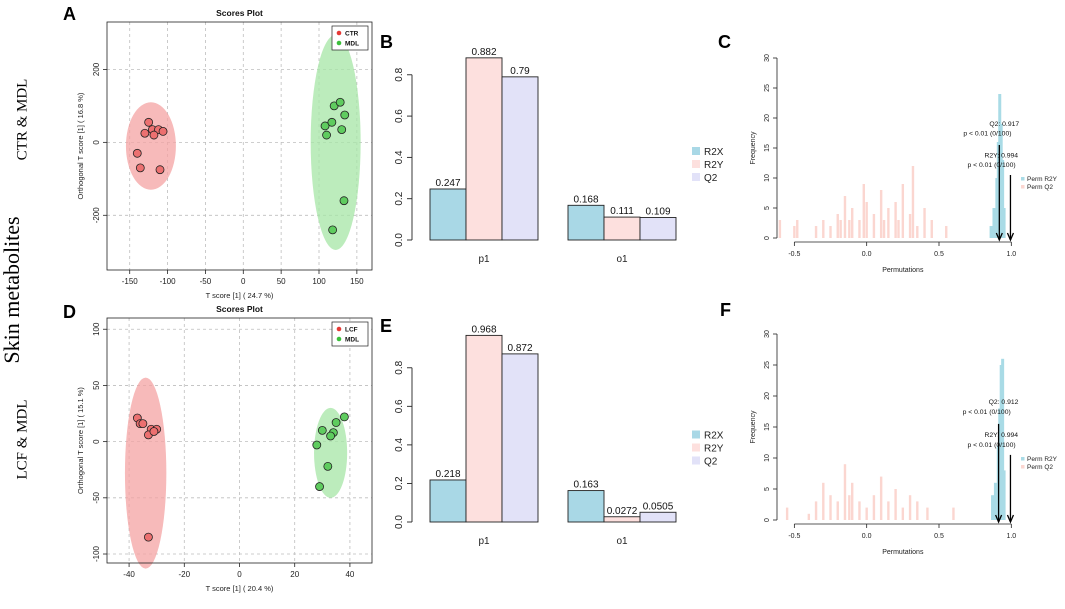 Image resolution: width=1065 pixels, height=609 pixels. What do you see at coordinates (352, 340) in the screenshot?
I see `panel-d-legend-label-1: MDL` at bounding box center [352, 340].